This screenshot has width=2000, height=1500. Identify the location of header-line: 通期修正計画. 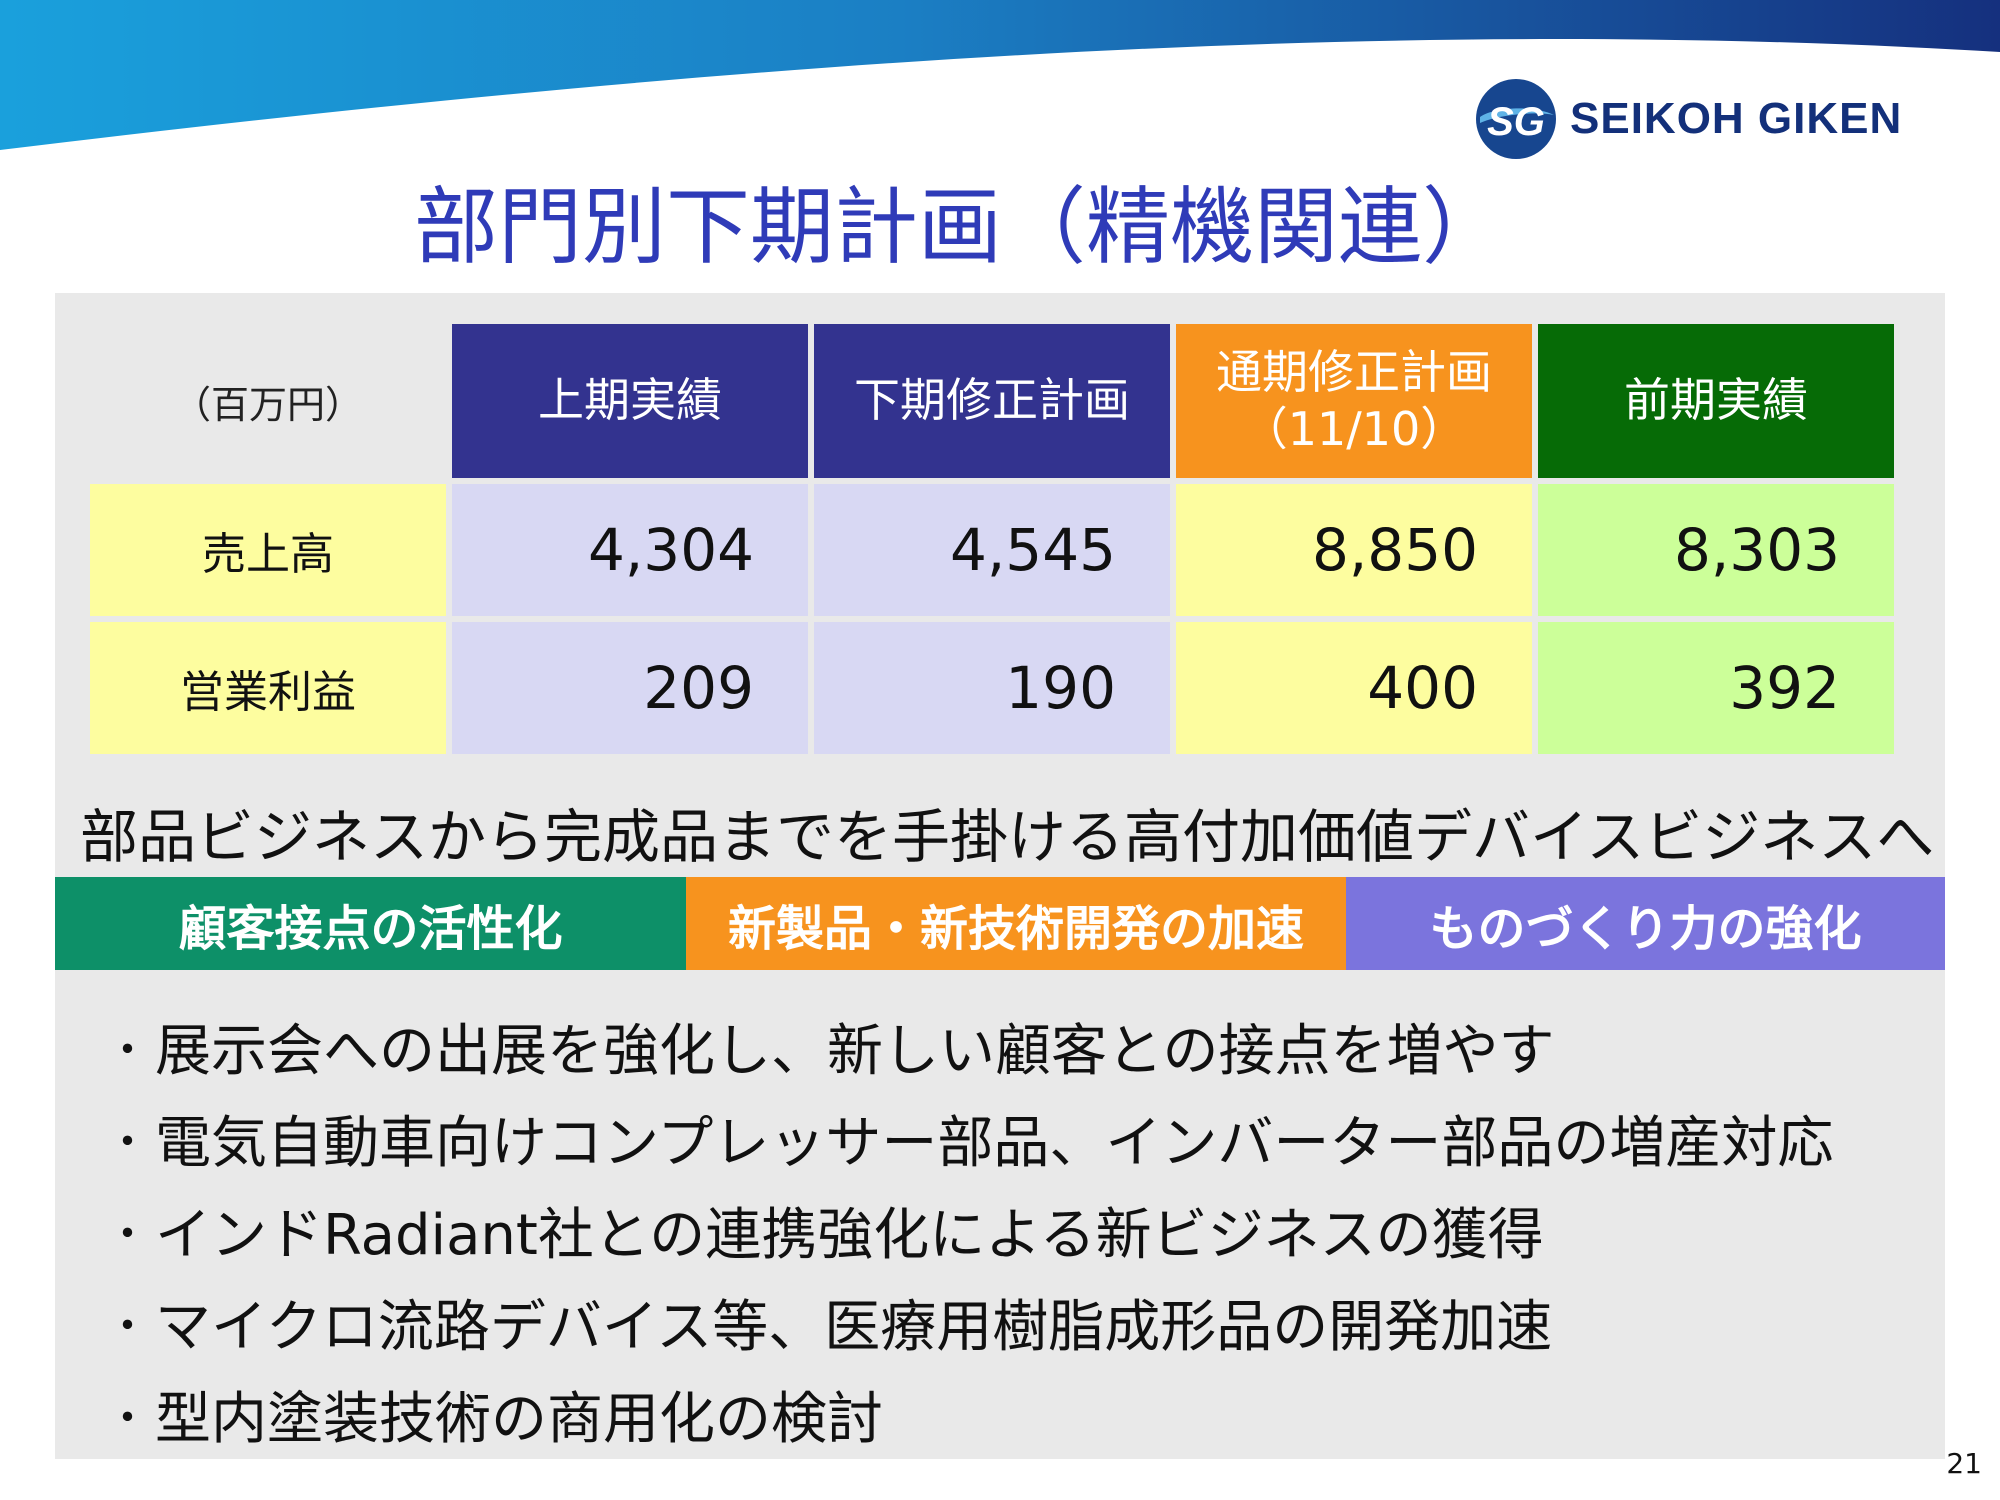
(1354, 371).